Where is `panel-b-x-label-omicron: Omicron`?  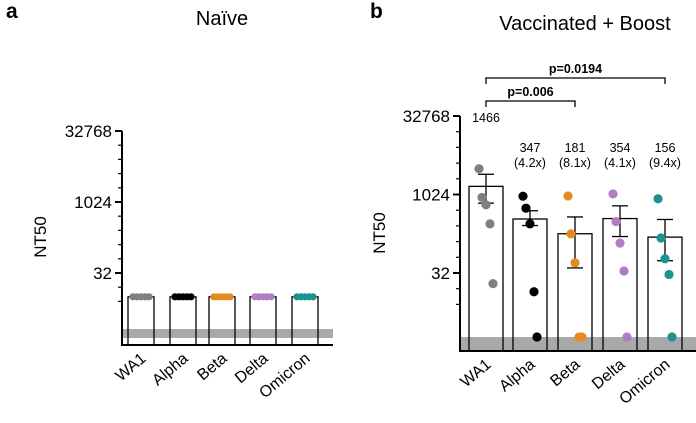 panel-b-x-label-omicron: Omicron is located at coordinates (644, 382).